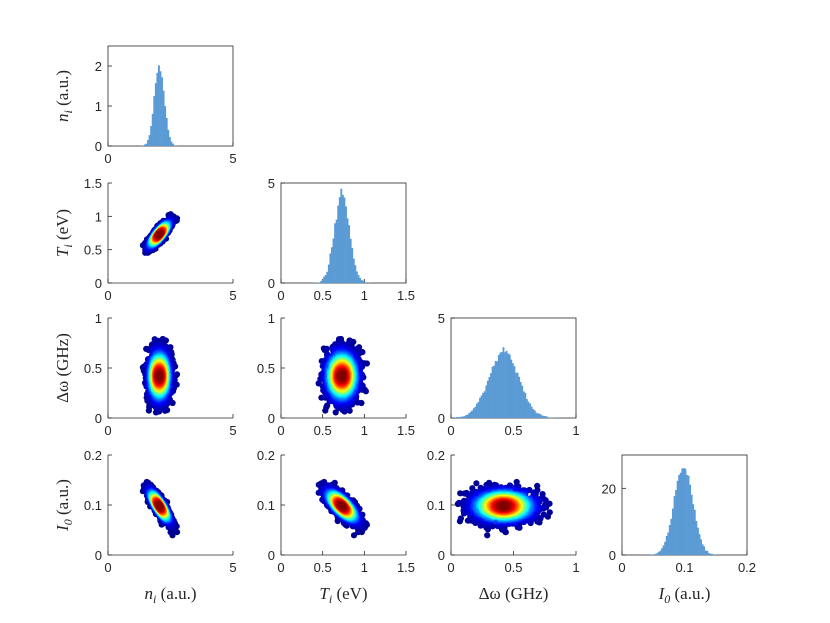 This screenshot has height=623, width=830. I want to click on y-tick-label: 0.5, so click(93, 368).